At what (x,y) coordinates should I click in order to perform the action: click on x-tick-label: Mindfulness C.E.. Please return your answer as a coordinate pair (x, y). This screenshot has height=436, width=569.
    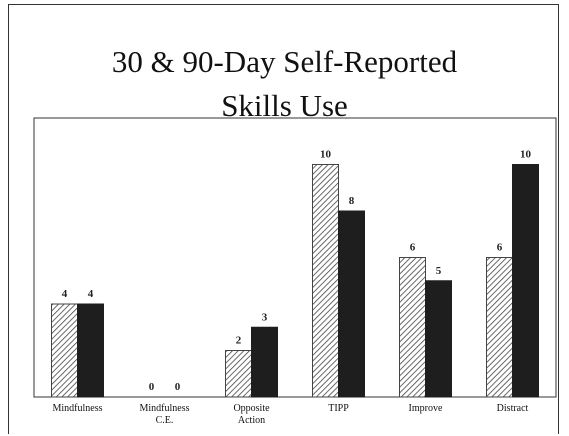
    Looking at the image, I should click on (164, 414).